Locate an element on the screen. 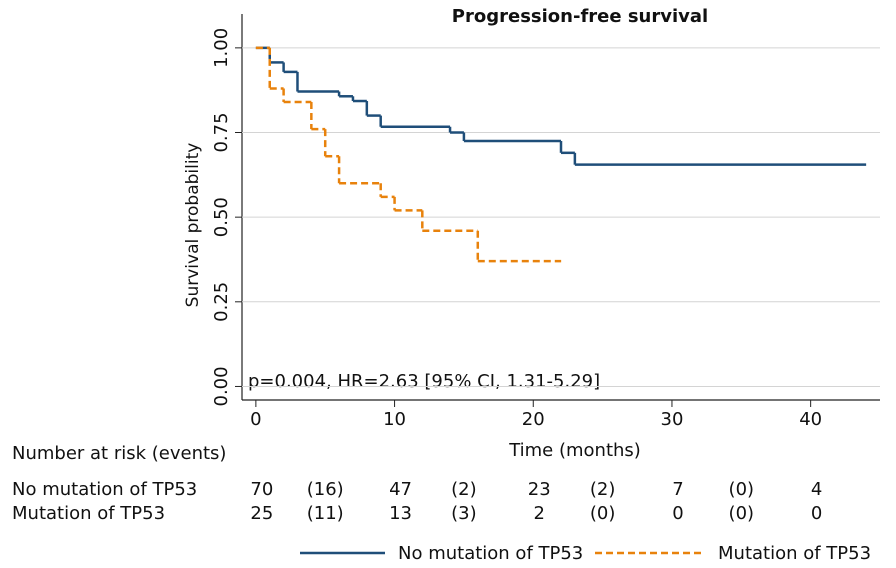 Image resolution: width=896 pixels, height=568 pixels. event-count: (3) is located at coordinates (464, 513).